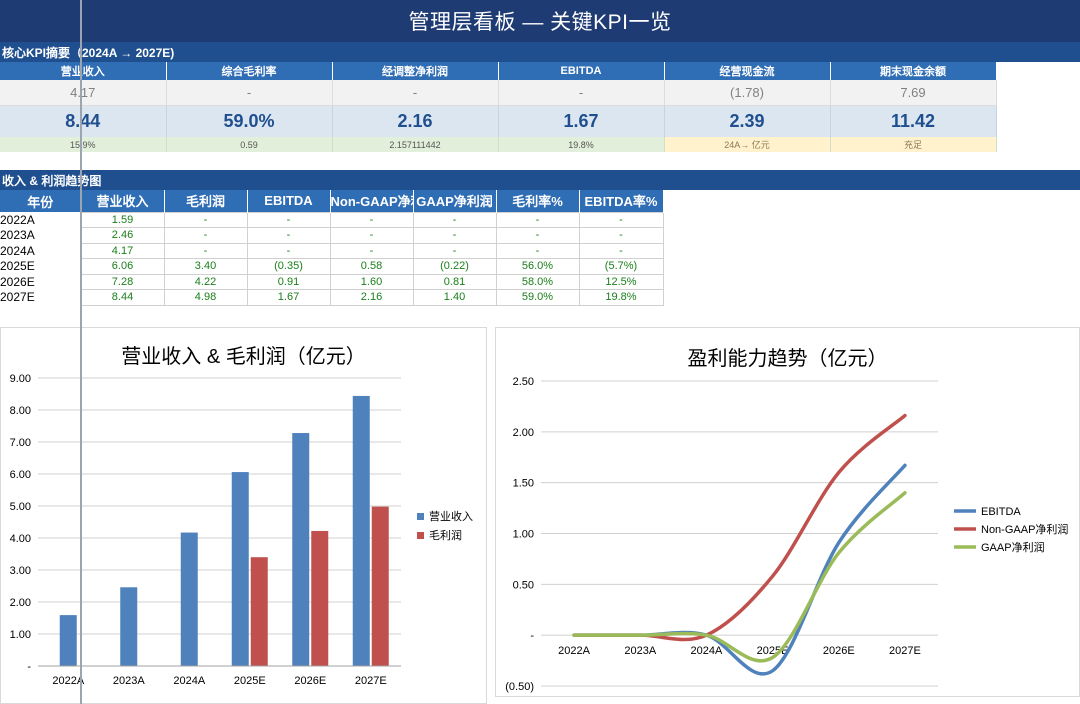 Image resolution: width=1080 pixels, height=704 pixels. Describe the element at coordinates (523, 585) in the screenshot. I see `y-tick-label: 0.50` at that location.